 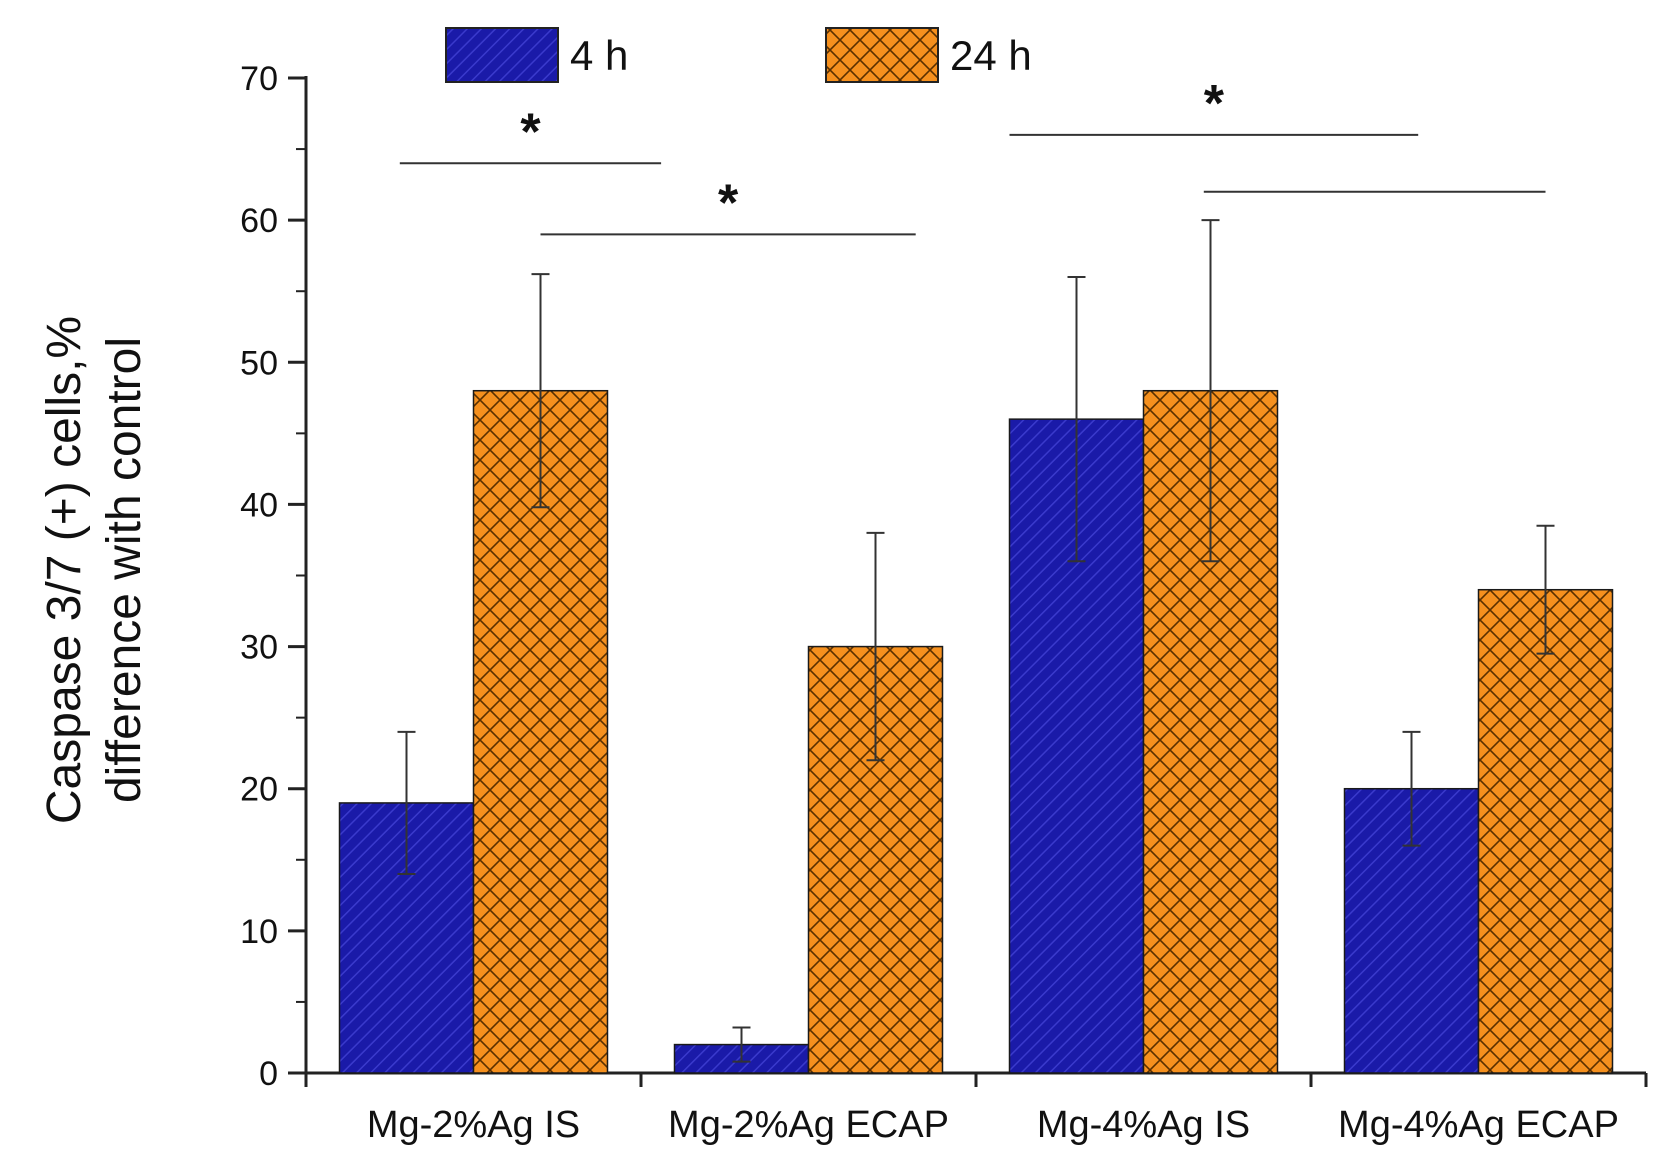 I want to click on y-tick-label: 0, so click(x=268, y=1074).